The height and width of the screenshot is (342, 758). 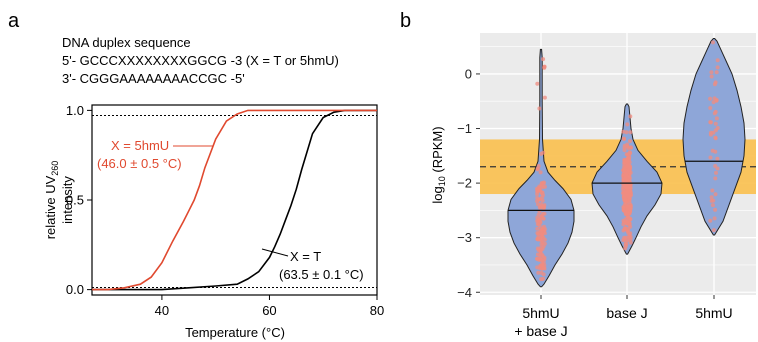 I want to click on sequence-title: DNA duplex sequence, so click(x=126, y=42).